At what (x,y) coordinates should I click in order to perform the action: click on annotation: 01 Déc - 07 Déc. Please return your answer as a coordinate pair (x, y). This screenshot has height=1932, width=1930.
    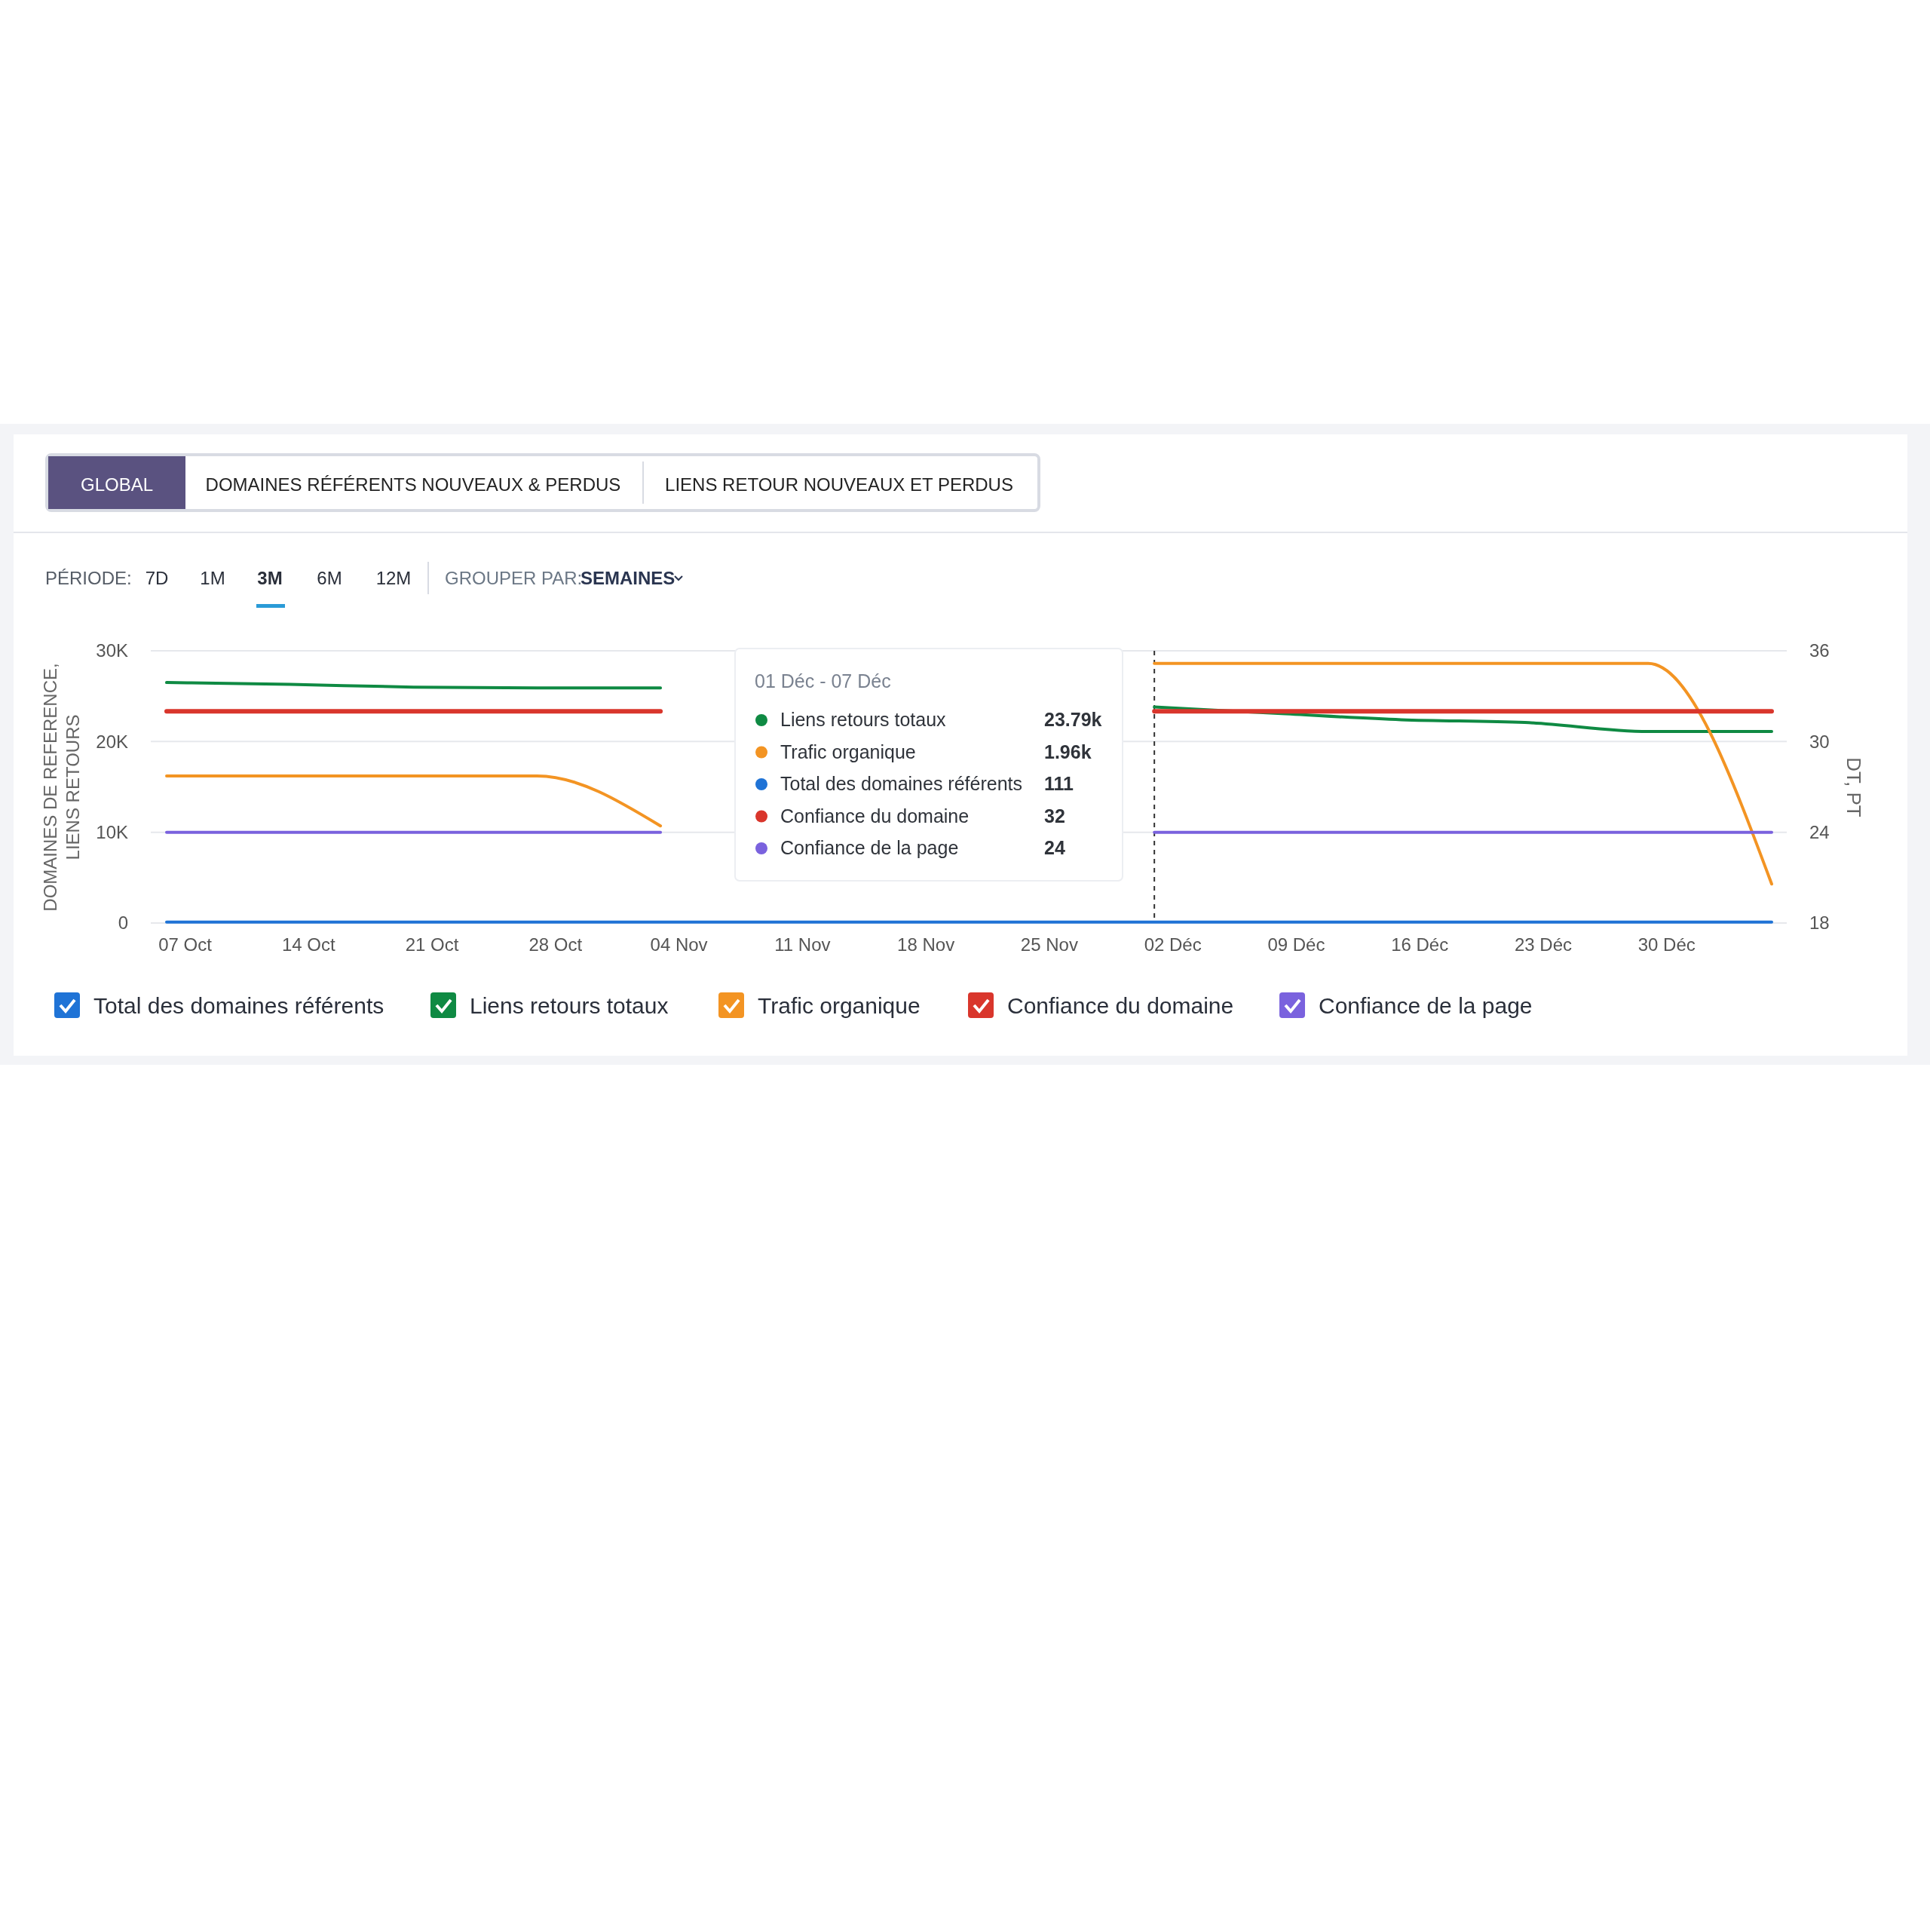
    Looking at the image, I should click on (823, 681).